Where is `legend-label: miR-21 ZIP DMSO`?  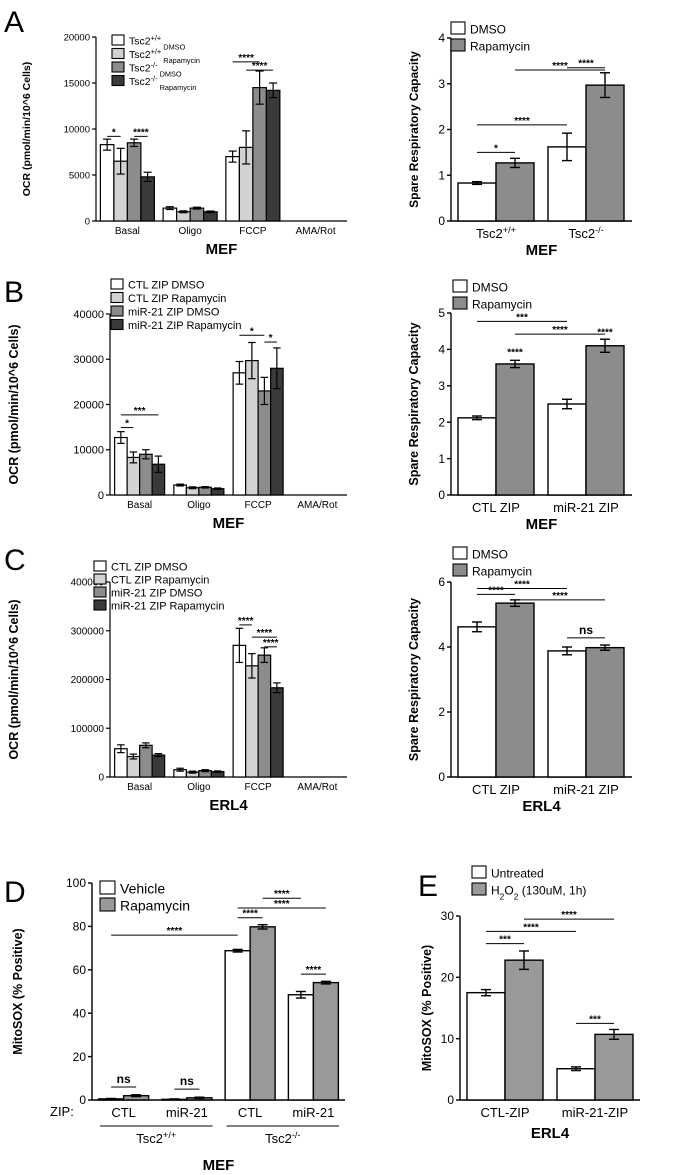
legend-label: miR-21 ZIP DMSO is located at coordinates (174, 313).